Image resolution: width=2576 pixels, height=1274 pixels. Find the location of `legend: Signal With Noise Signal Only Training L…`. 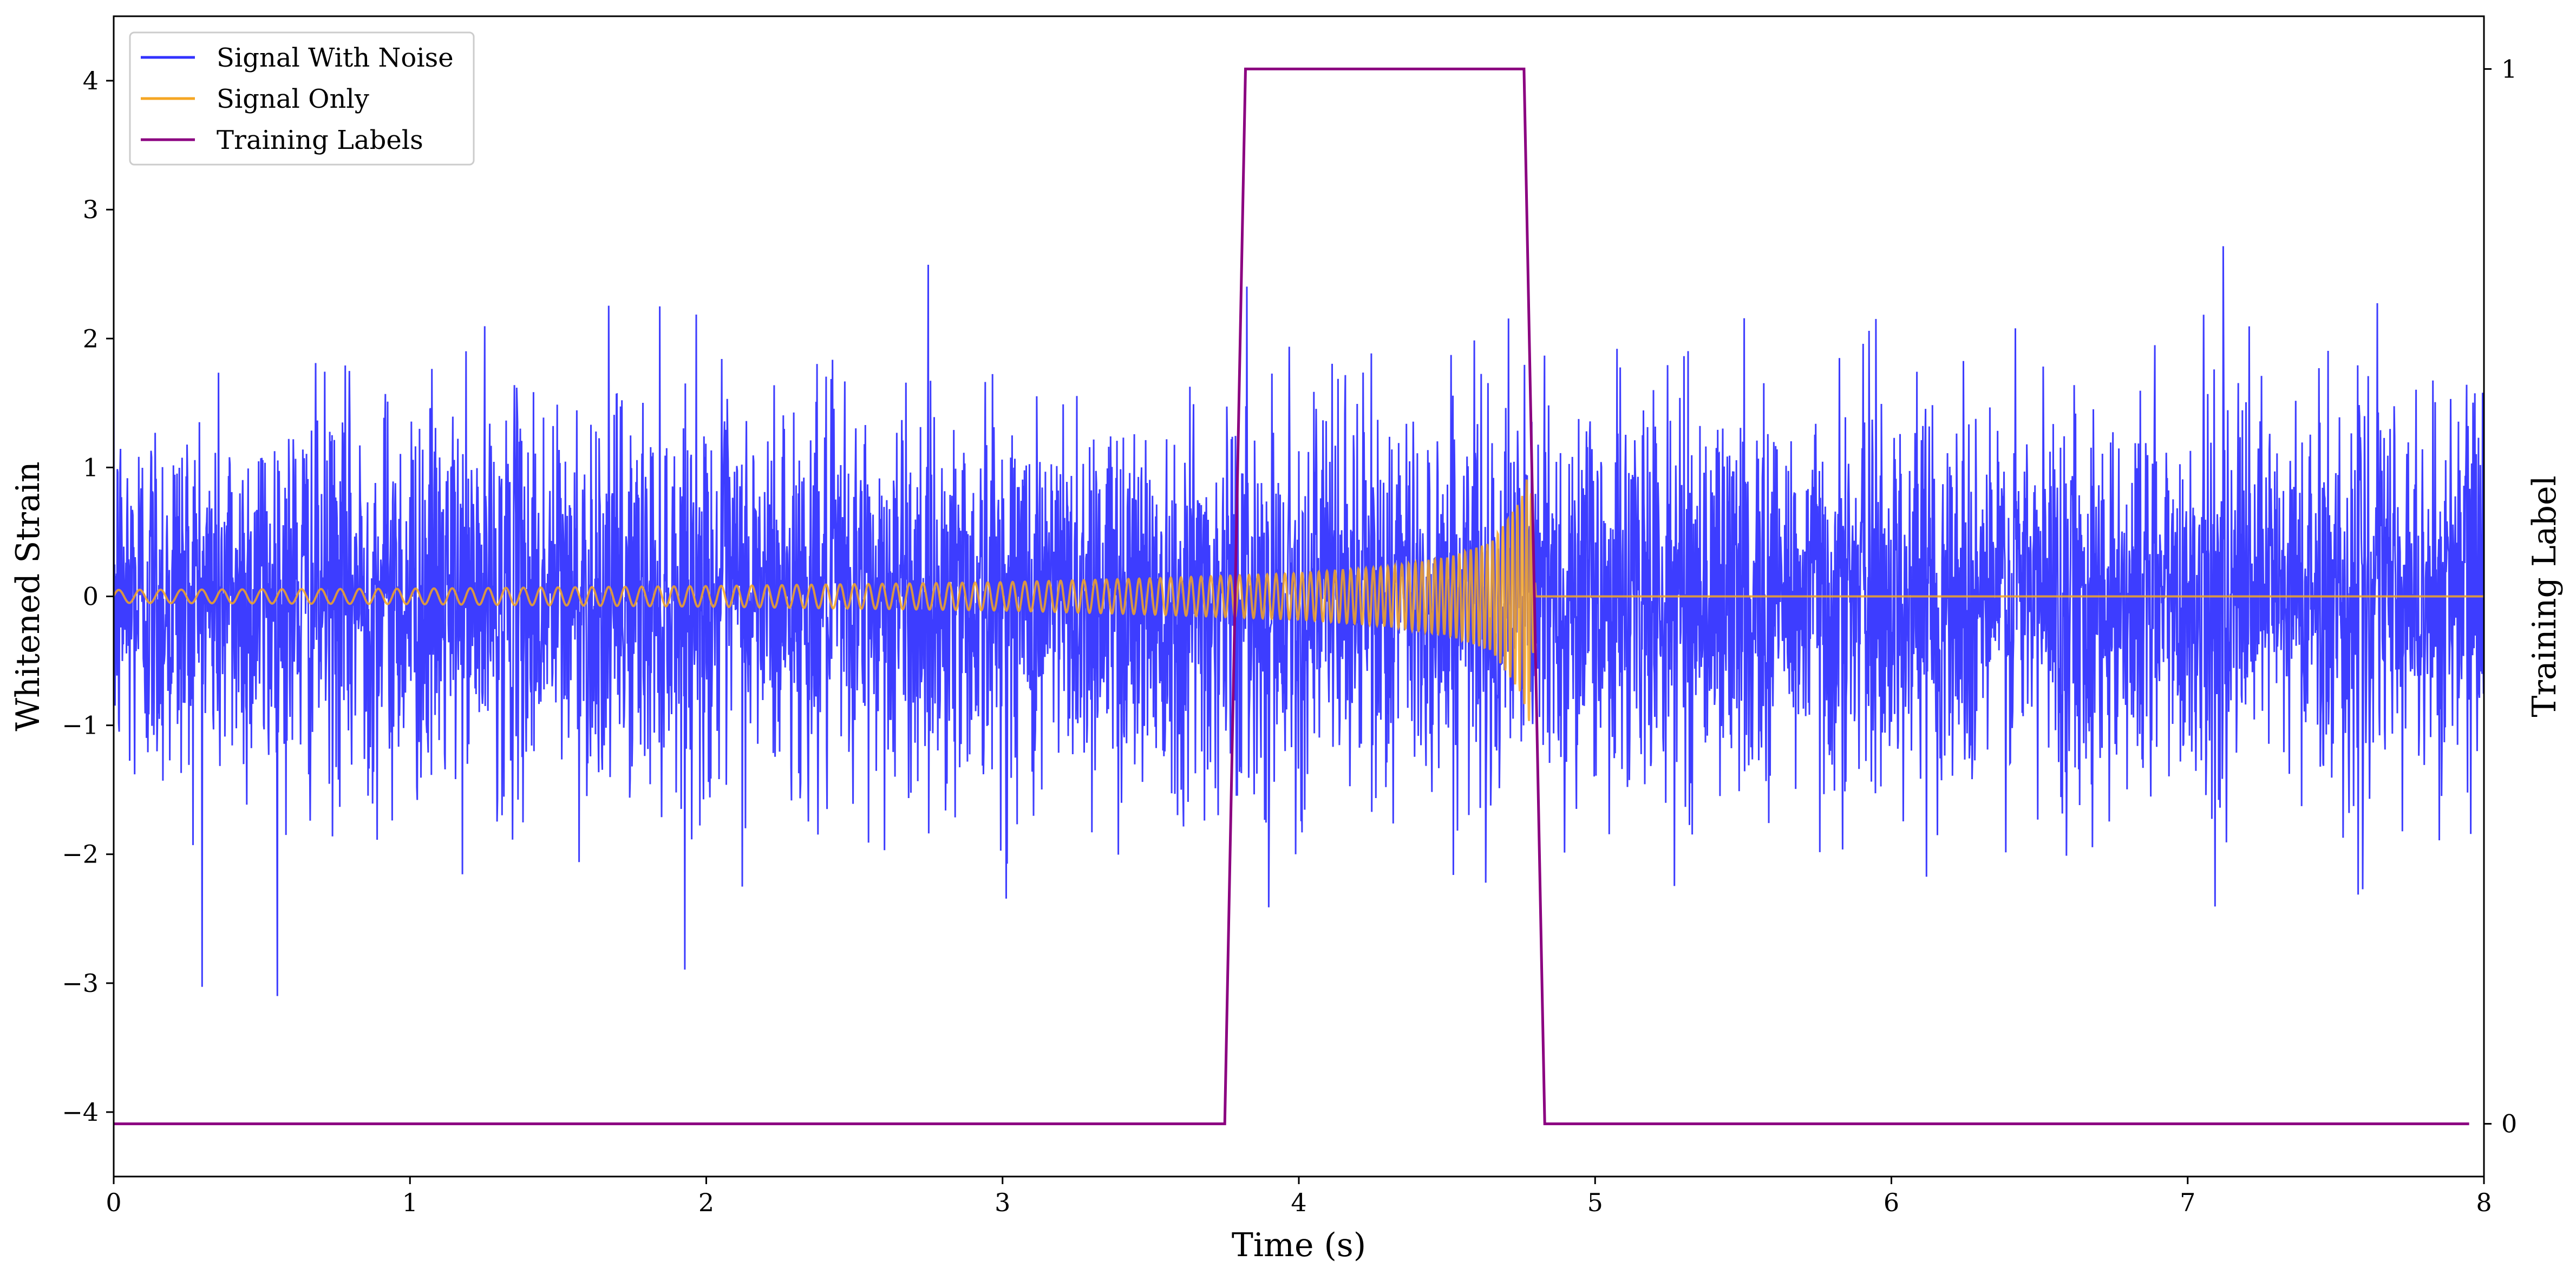

legend: Signal With Noise Signal Only Training L… is located at coordinates (302, 98).